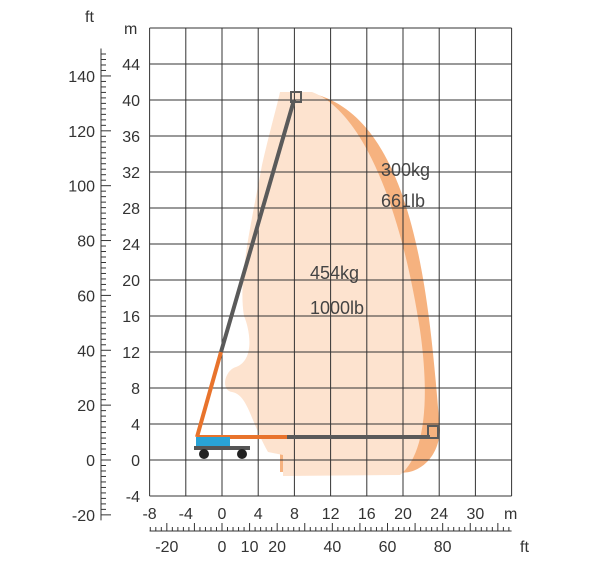  What do you see at coordinates (90, 461) in the screenshot?
I see `ft-axis-tick-label: 0` at bounding box center [90, 461].